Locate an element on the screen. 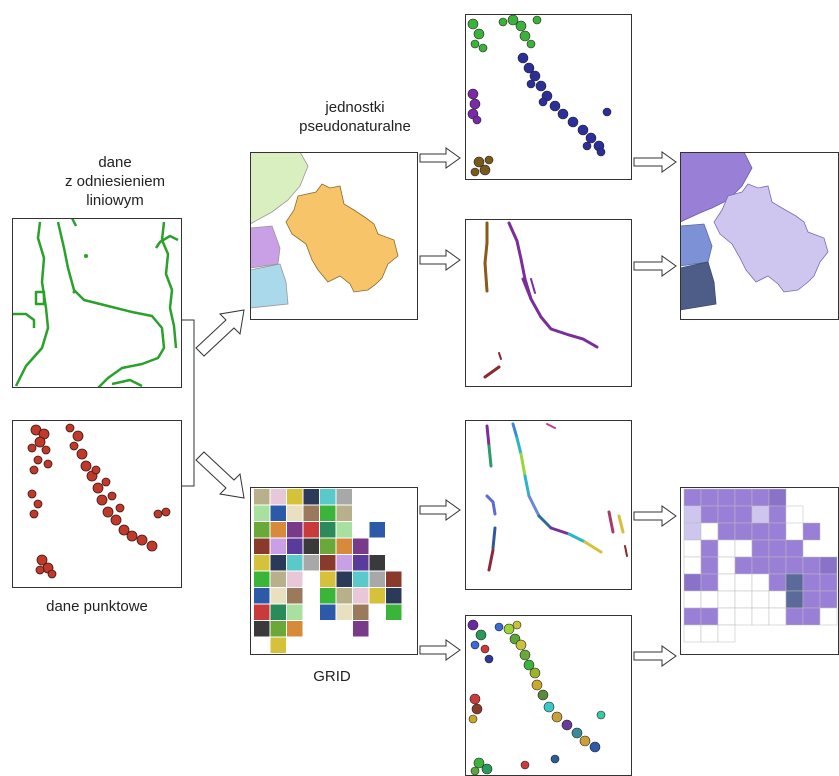  label-linear-data: dane z odniesieniem liniowym is located at coordinates (115, 181).